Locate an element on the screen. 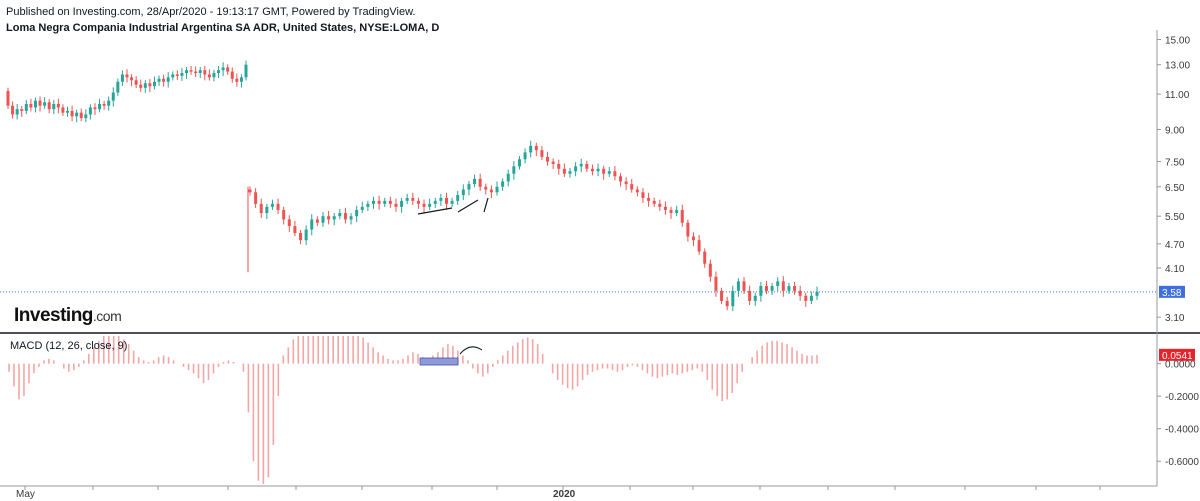 The height and width of the screenshot is (501, 1200). investing-logo: Investing.com is located at coordinates (68, 316).